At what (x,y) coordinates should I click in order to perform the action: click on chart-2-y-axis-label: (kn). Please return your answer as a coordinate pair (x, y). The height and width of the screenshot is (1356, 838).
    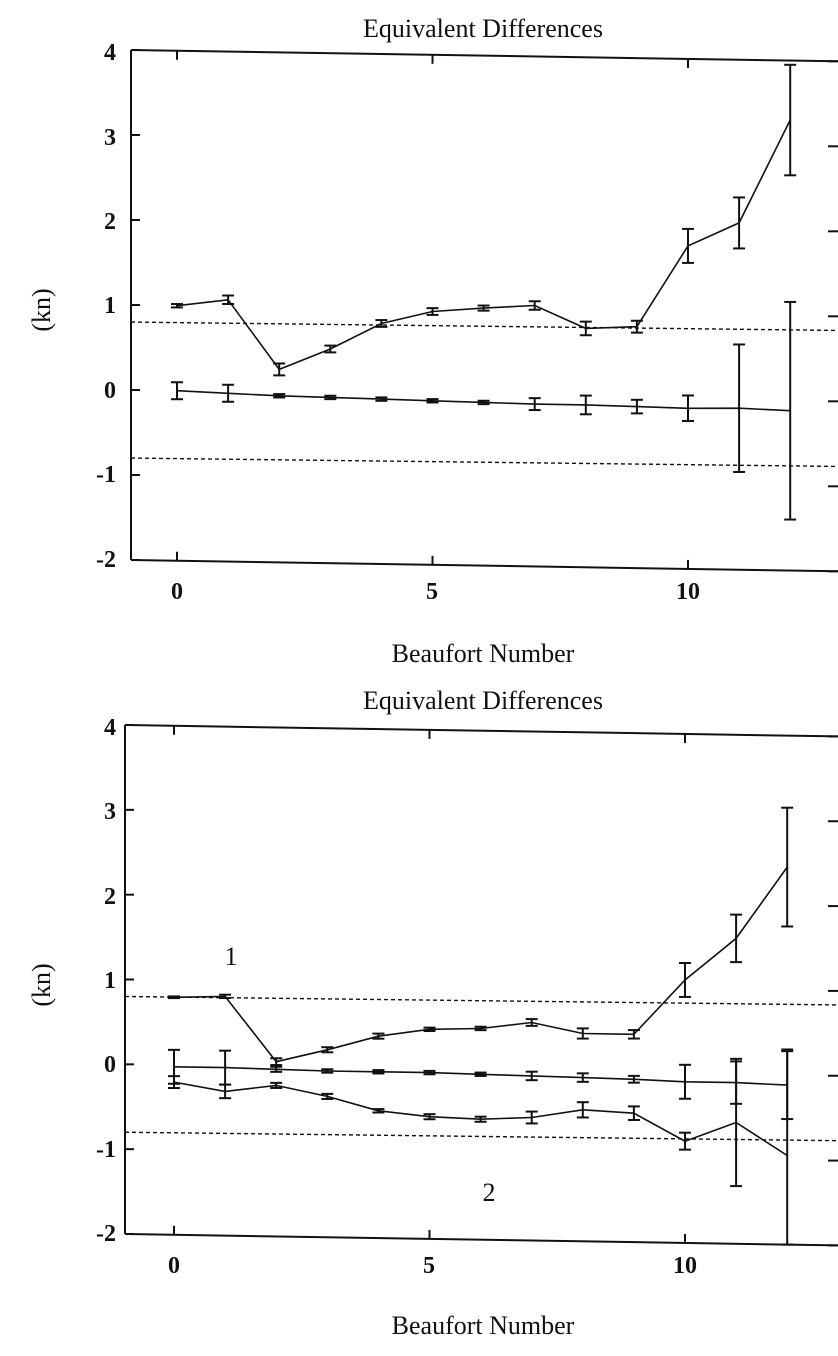
    Looking at the image, I should click on (41, 984).